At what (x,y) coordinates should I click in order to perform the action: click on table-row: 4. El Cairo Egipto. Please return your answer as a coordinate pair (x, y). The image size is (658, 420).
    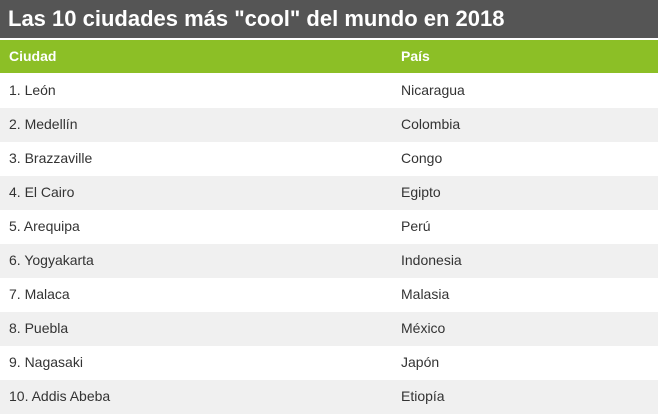
    Looking at the image, I should click on (329, 193).